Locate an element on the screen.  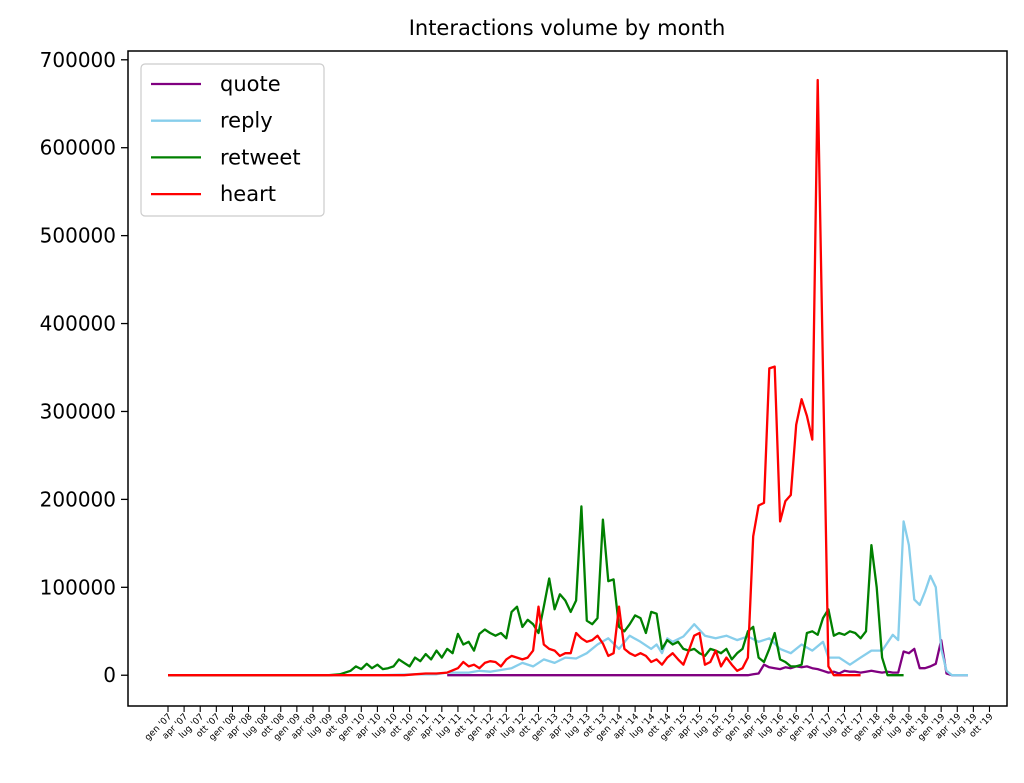
y-tick-label: 400000 is located at coordinates (78, 324).